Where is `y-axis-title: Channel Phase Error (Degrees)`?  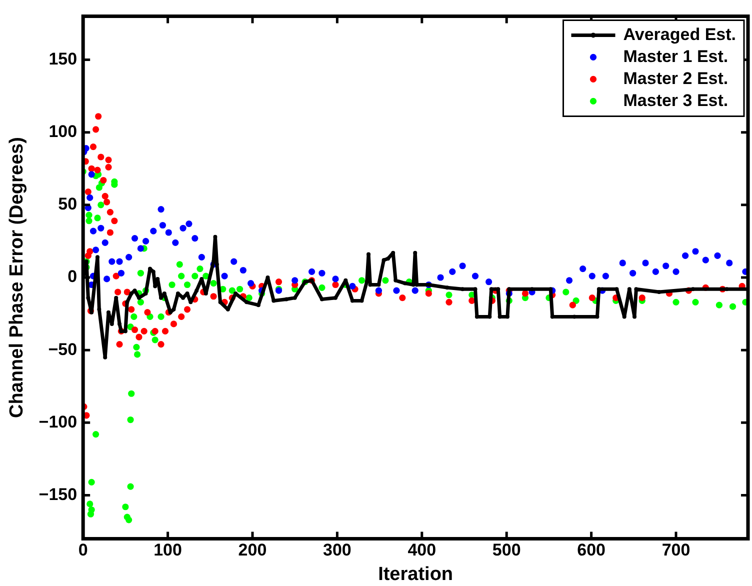 y-axis-title: Channel Phase Error (Degrees) is located at coordinates (17, 277).